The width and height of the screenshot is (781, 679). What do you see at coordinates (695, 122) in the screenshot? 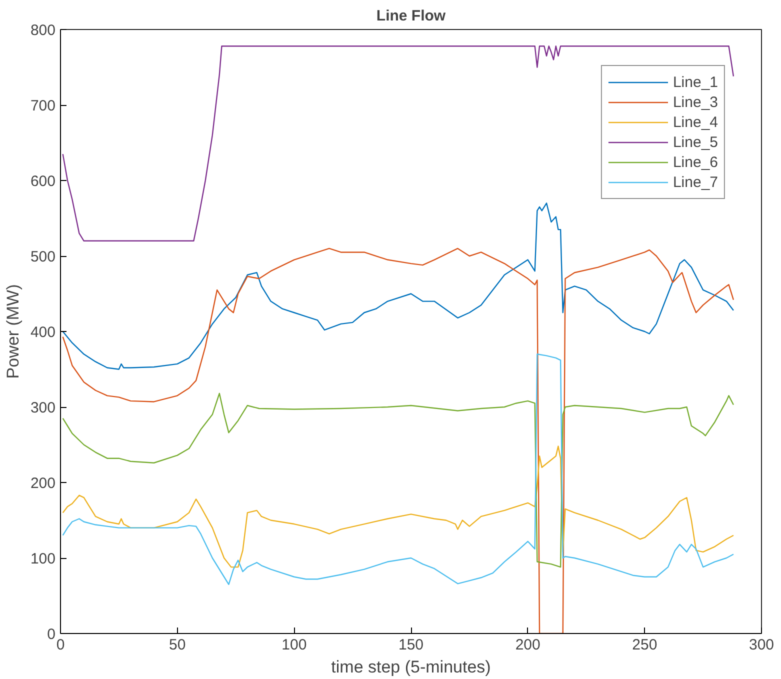
I see `legend-label: Line_4` at bounding box center [695, 122].